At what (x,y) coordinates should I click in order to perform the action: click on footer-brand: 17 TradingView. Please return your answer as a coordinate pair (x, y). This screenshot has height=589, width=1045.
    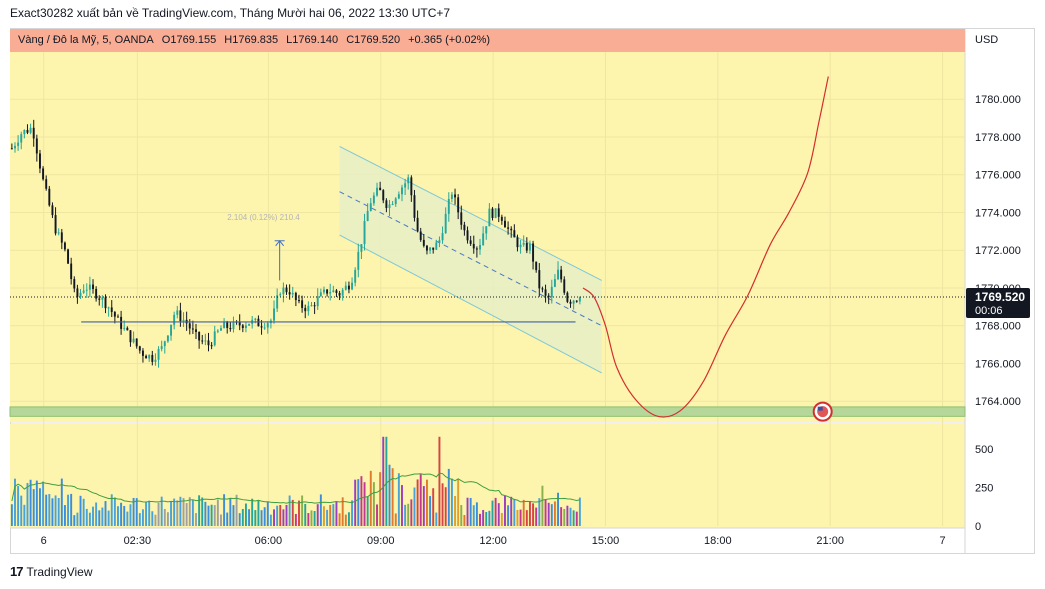
    Looking at the image, I should click on (51, 571).